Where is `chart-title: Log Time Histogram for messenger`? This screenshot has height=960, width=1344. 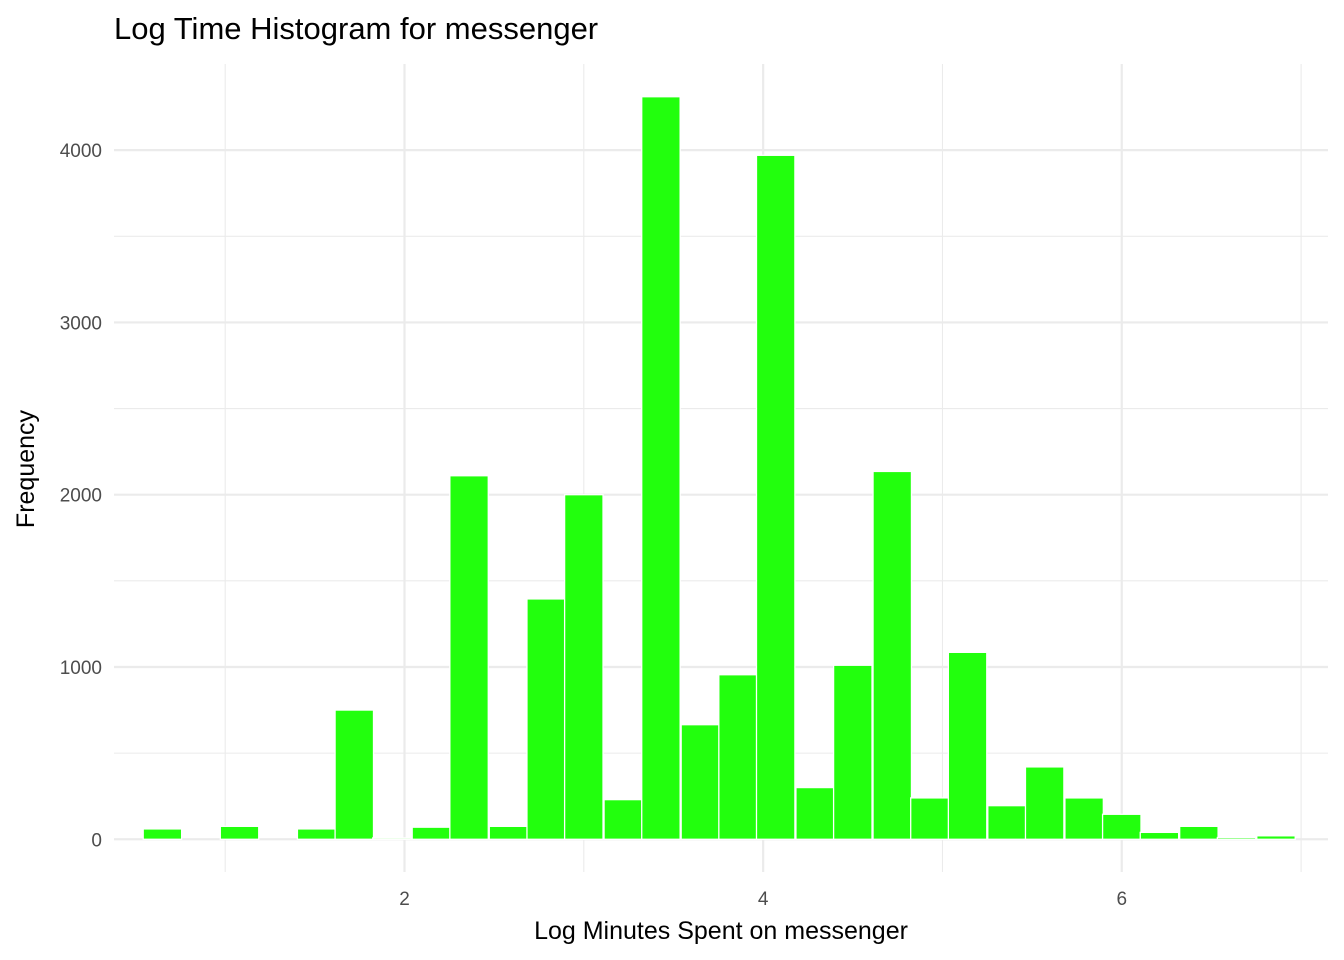
chart-title: Log Time Histogram for messenger is located at coordinates (356, 28).